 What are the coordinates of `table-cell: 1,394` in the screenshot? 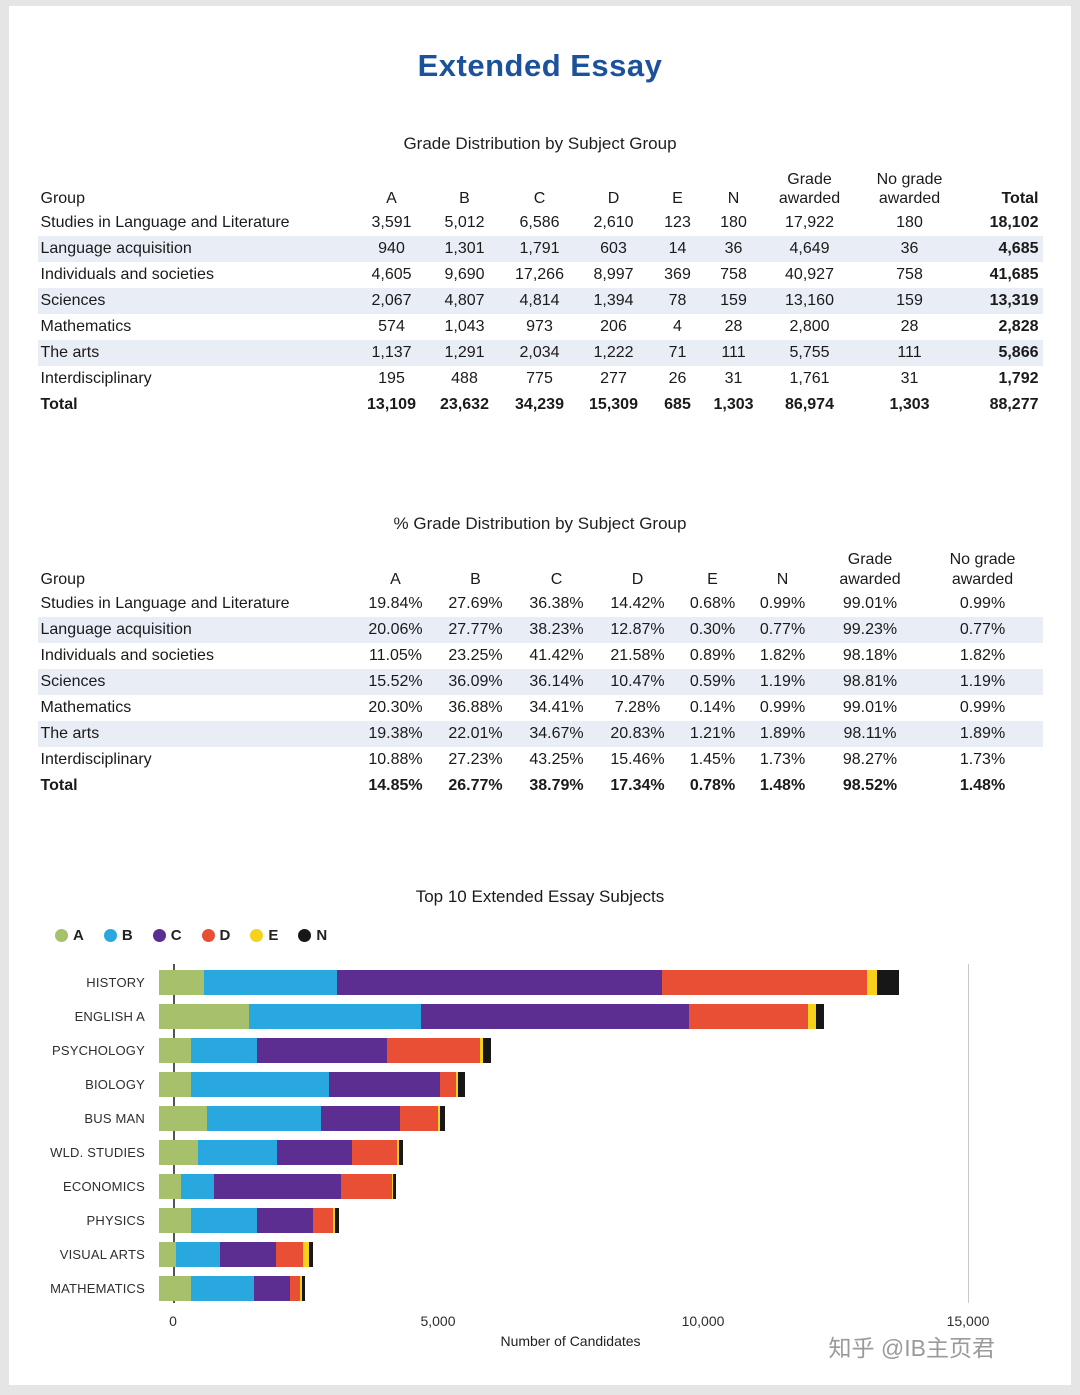 It's located at (613, 301).